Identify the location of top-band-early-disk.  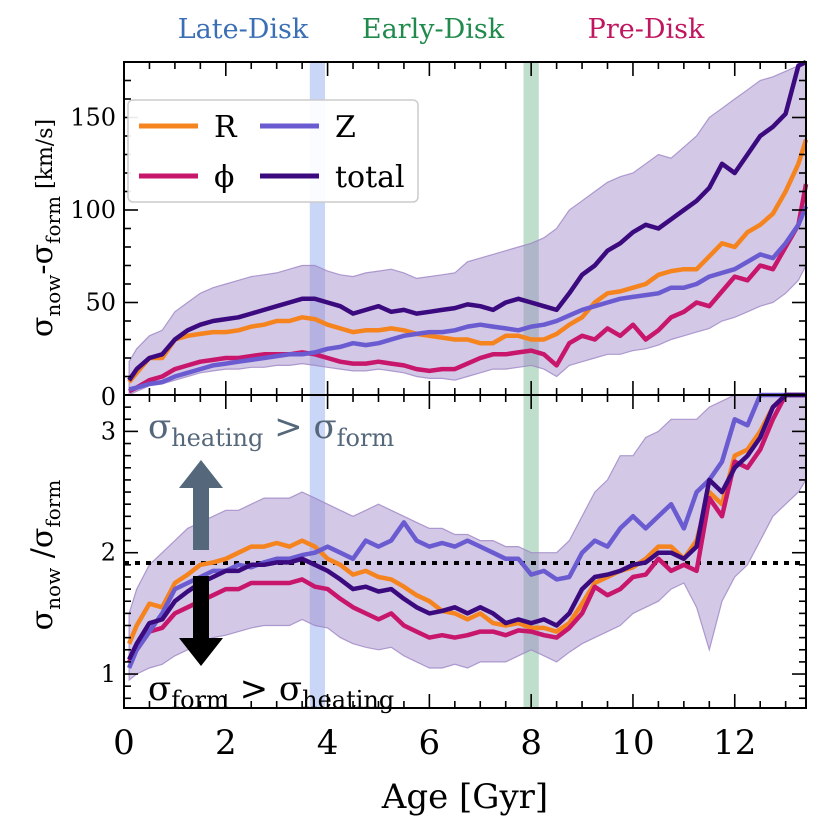
(531, 228).